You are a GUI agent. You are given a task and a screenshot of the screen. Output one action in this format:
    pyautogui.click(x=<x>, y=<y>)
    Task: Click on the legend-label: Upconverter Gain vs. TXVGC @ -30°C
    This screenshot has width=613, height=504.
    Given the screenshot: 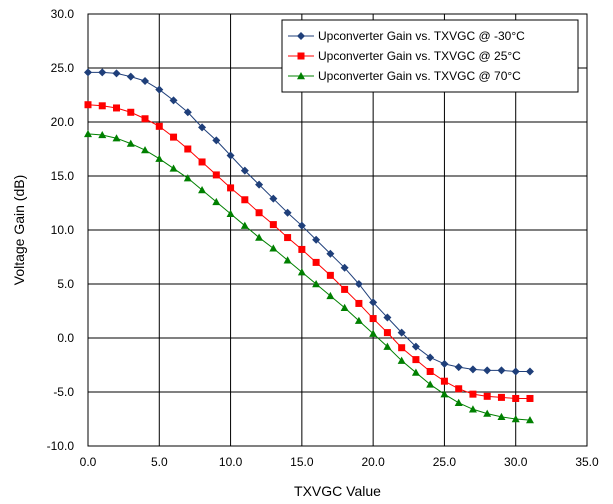 What is the action you would take?
    pyautogui.click(x=421, y=36)
    